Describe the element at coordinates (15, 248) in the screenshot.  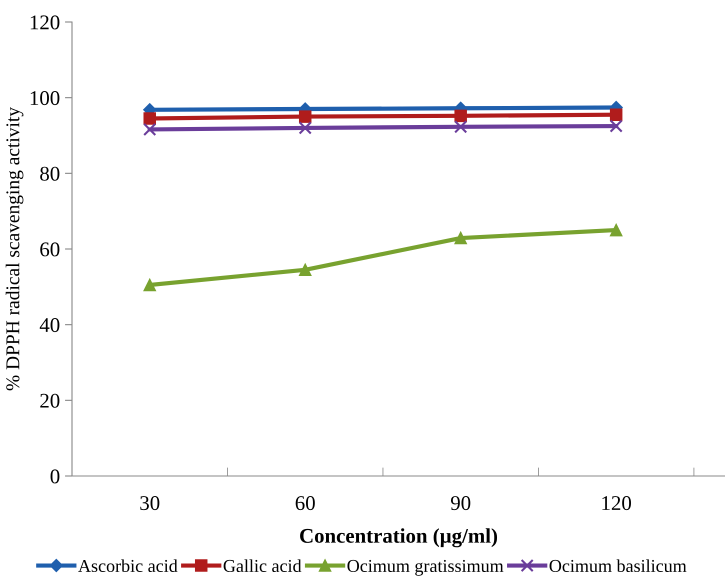
I see `y-axis-title: % DPPH radical scavenging activity` at that location.